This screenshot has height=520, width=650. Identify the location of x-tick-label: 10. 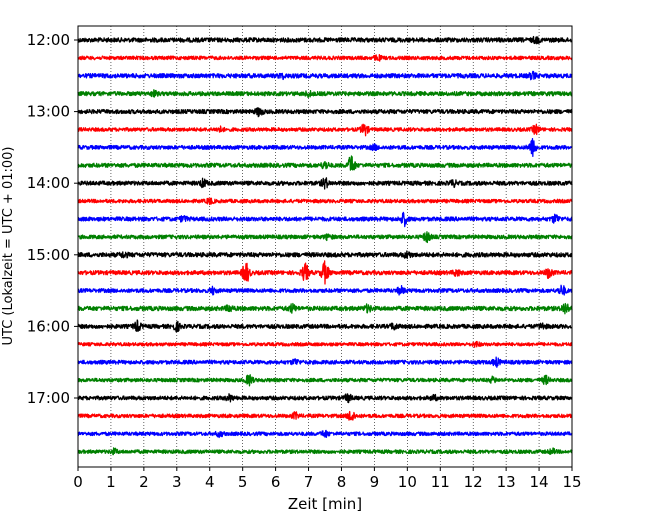
(407, 482).